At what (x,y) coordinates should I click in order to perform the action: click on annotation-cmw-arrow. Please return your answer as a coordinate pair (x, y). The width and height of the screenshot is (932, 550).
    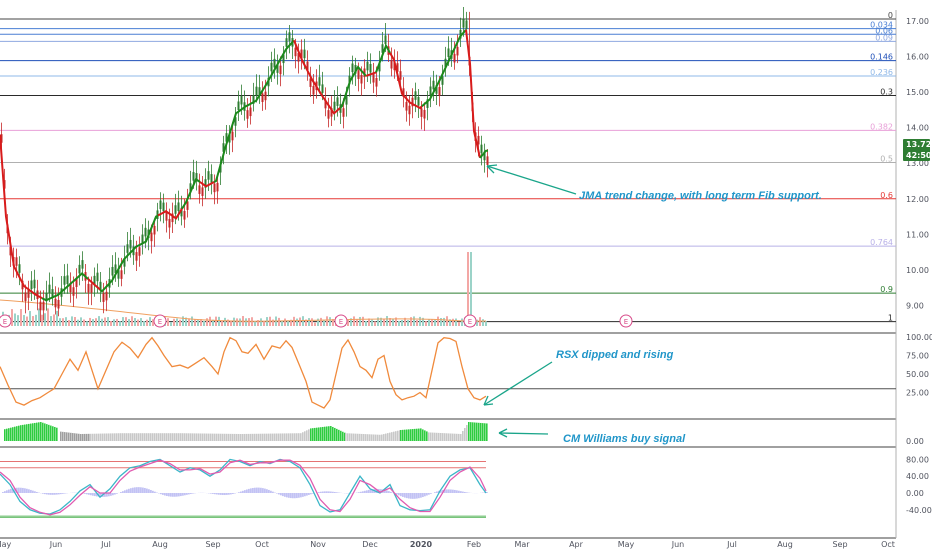
    Looking at the image, I should click on (523, 433).